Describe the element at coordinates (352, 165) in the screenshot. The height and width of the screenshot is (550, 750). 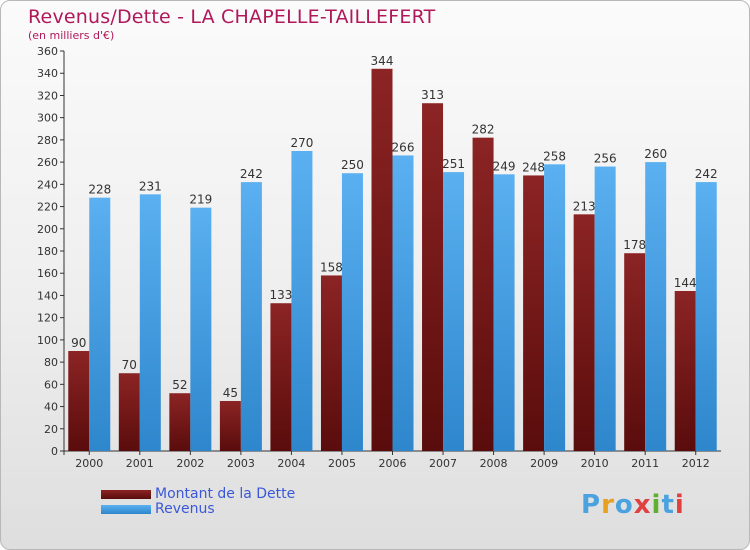
I see `data-label-revenue: 250` at that location.